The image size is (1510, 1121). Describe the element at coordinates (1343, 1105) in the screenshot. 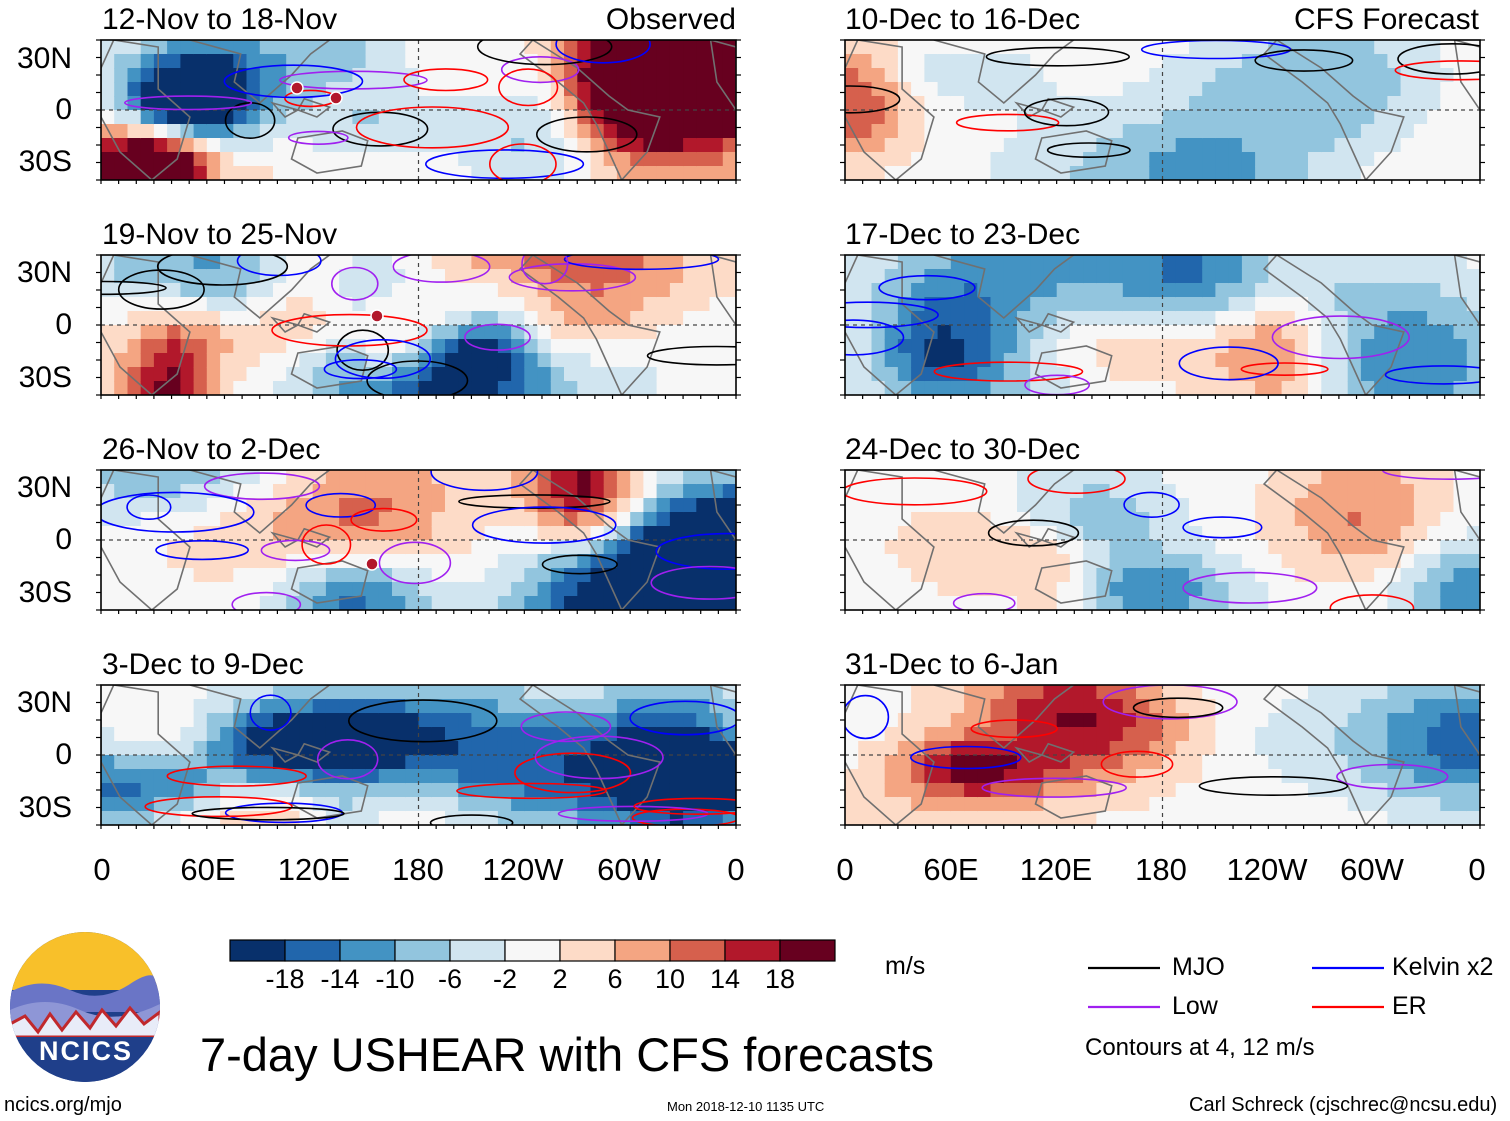

I see `footer-author: Carl Schreck (cjschrec@ncsu.edu)` at that location.